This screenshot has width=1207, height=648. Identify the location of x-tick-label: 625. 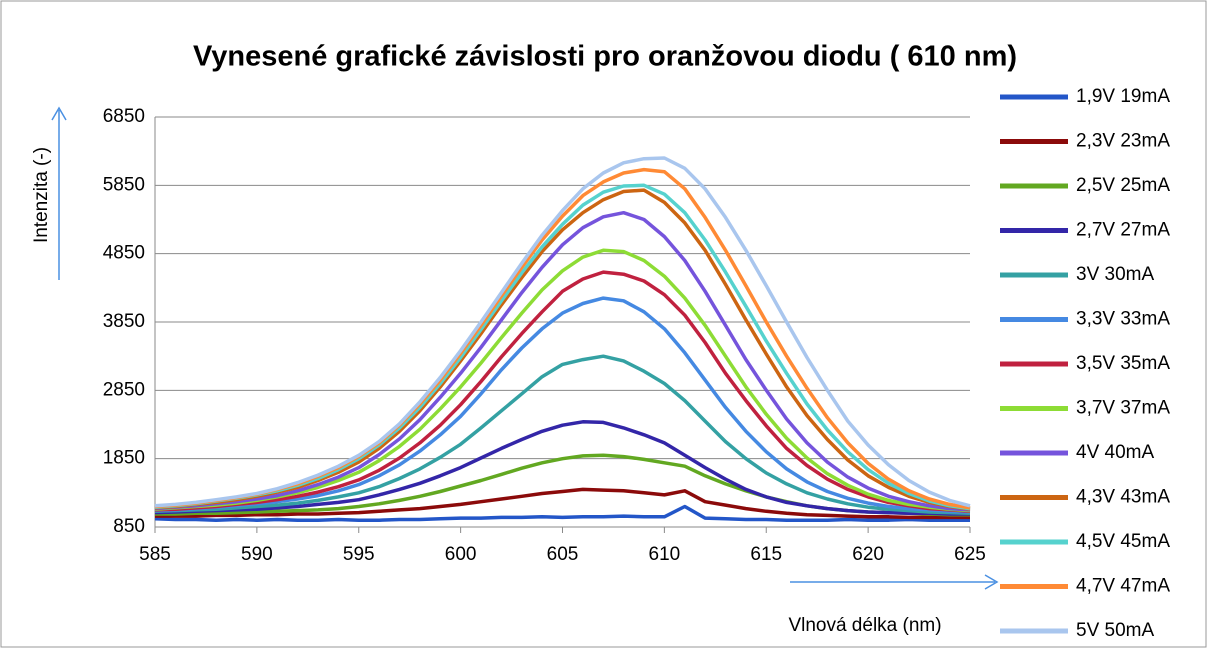
(970, 554).